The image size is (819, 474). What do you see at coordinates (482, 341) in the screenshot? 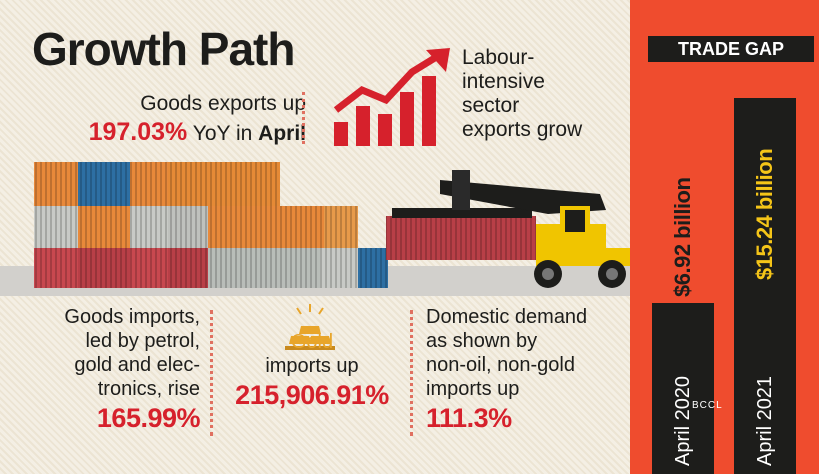
I see `domestic-line-2: as shown by` at bounding box center [482, 341].